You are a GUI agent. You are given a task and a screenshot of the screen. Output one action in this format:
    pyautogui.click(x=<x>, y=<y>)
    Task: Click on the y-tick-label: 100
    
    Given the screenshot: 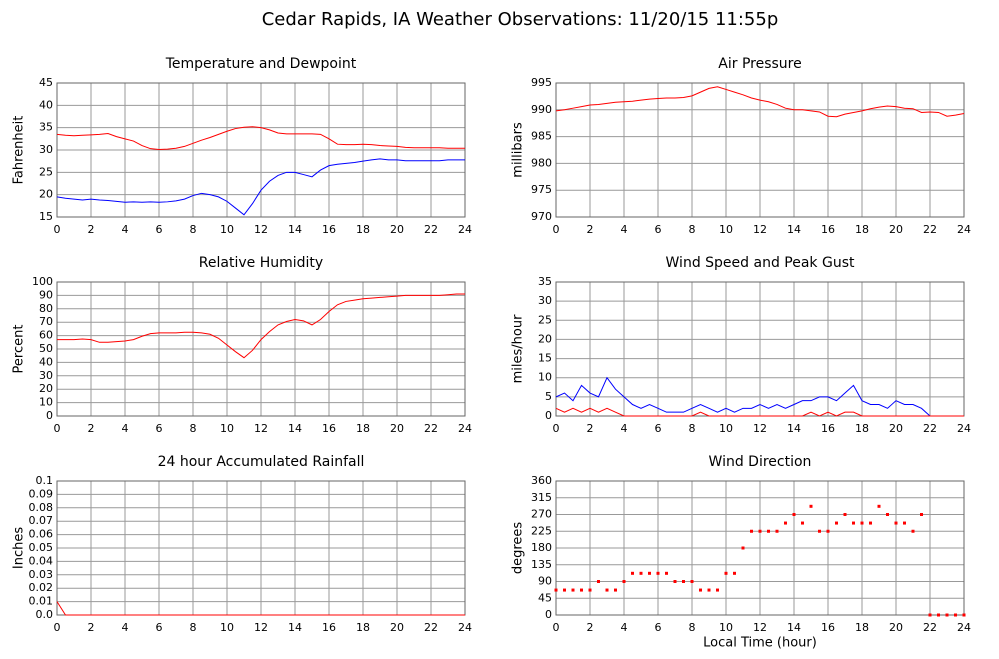 What is the action you would take?
    pyautogui.click(x=42, y=281)
    